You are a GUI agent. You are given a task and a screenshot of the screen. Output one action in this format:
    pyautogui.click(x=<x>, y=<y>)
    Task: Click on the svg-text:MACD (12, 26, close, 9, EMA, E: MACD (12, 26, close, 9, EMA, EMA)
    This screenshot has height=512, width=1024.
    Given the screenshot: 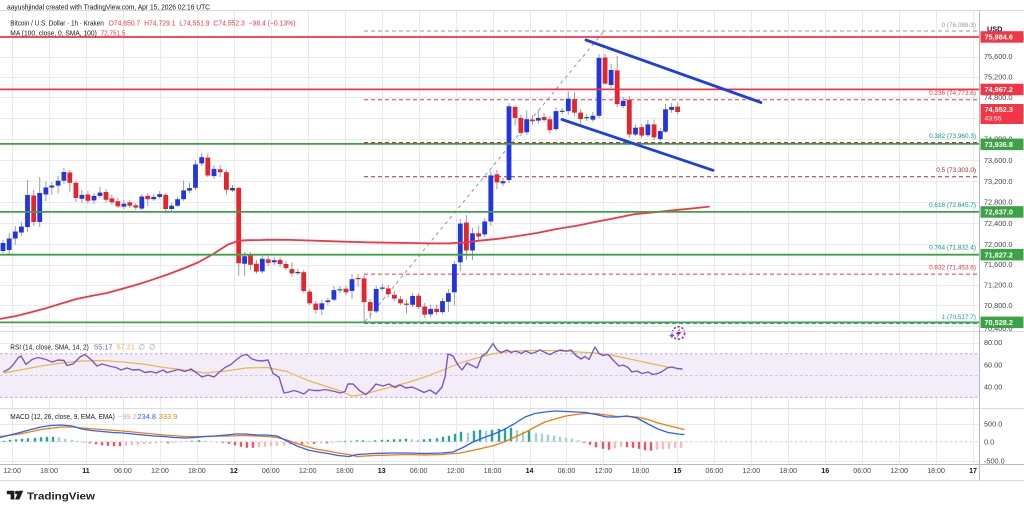 What is the action you would take?
    pyautogui.click(x=62, y=416)
    